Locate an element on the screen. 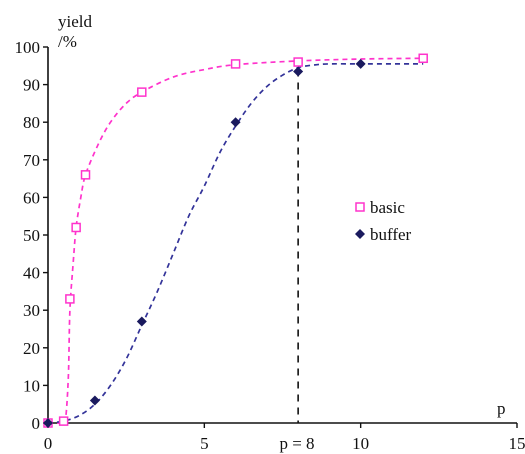 The width and height of the screenshot is (525, 454). legend-label-basic: basic is located at coordinates (387, 207).